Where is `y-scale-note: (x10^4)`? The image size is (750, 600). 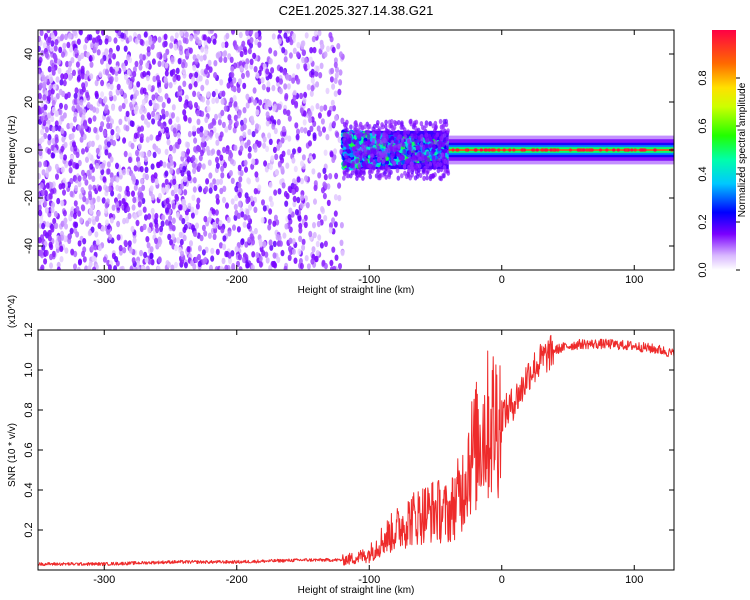
y-scale-note: (x10^4) is located at coordinates (12, 311).